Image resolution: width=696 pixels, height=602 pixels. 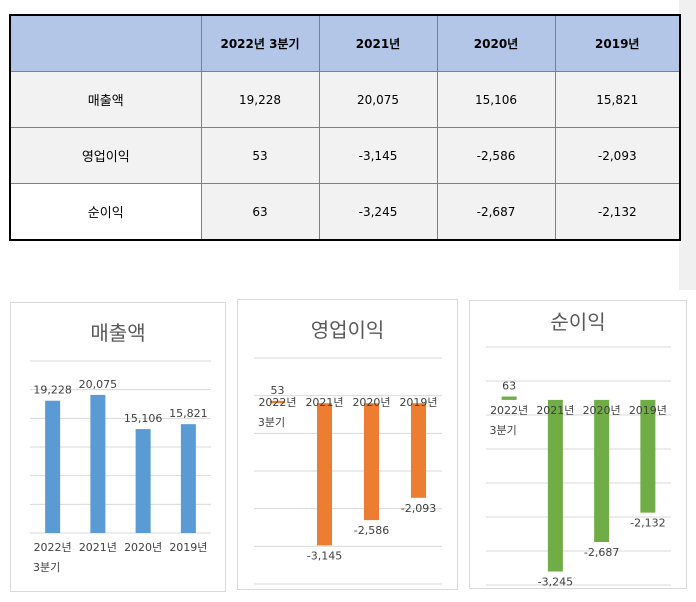 I want to click on table-cell: -2,132, so click(x=617, y=212).